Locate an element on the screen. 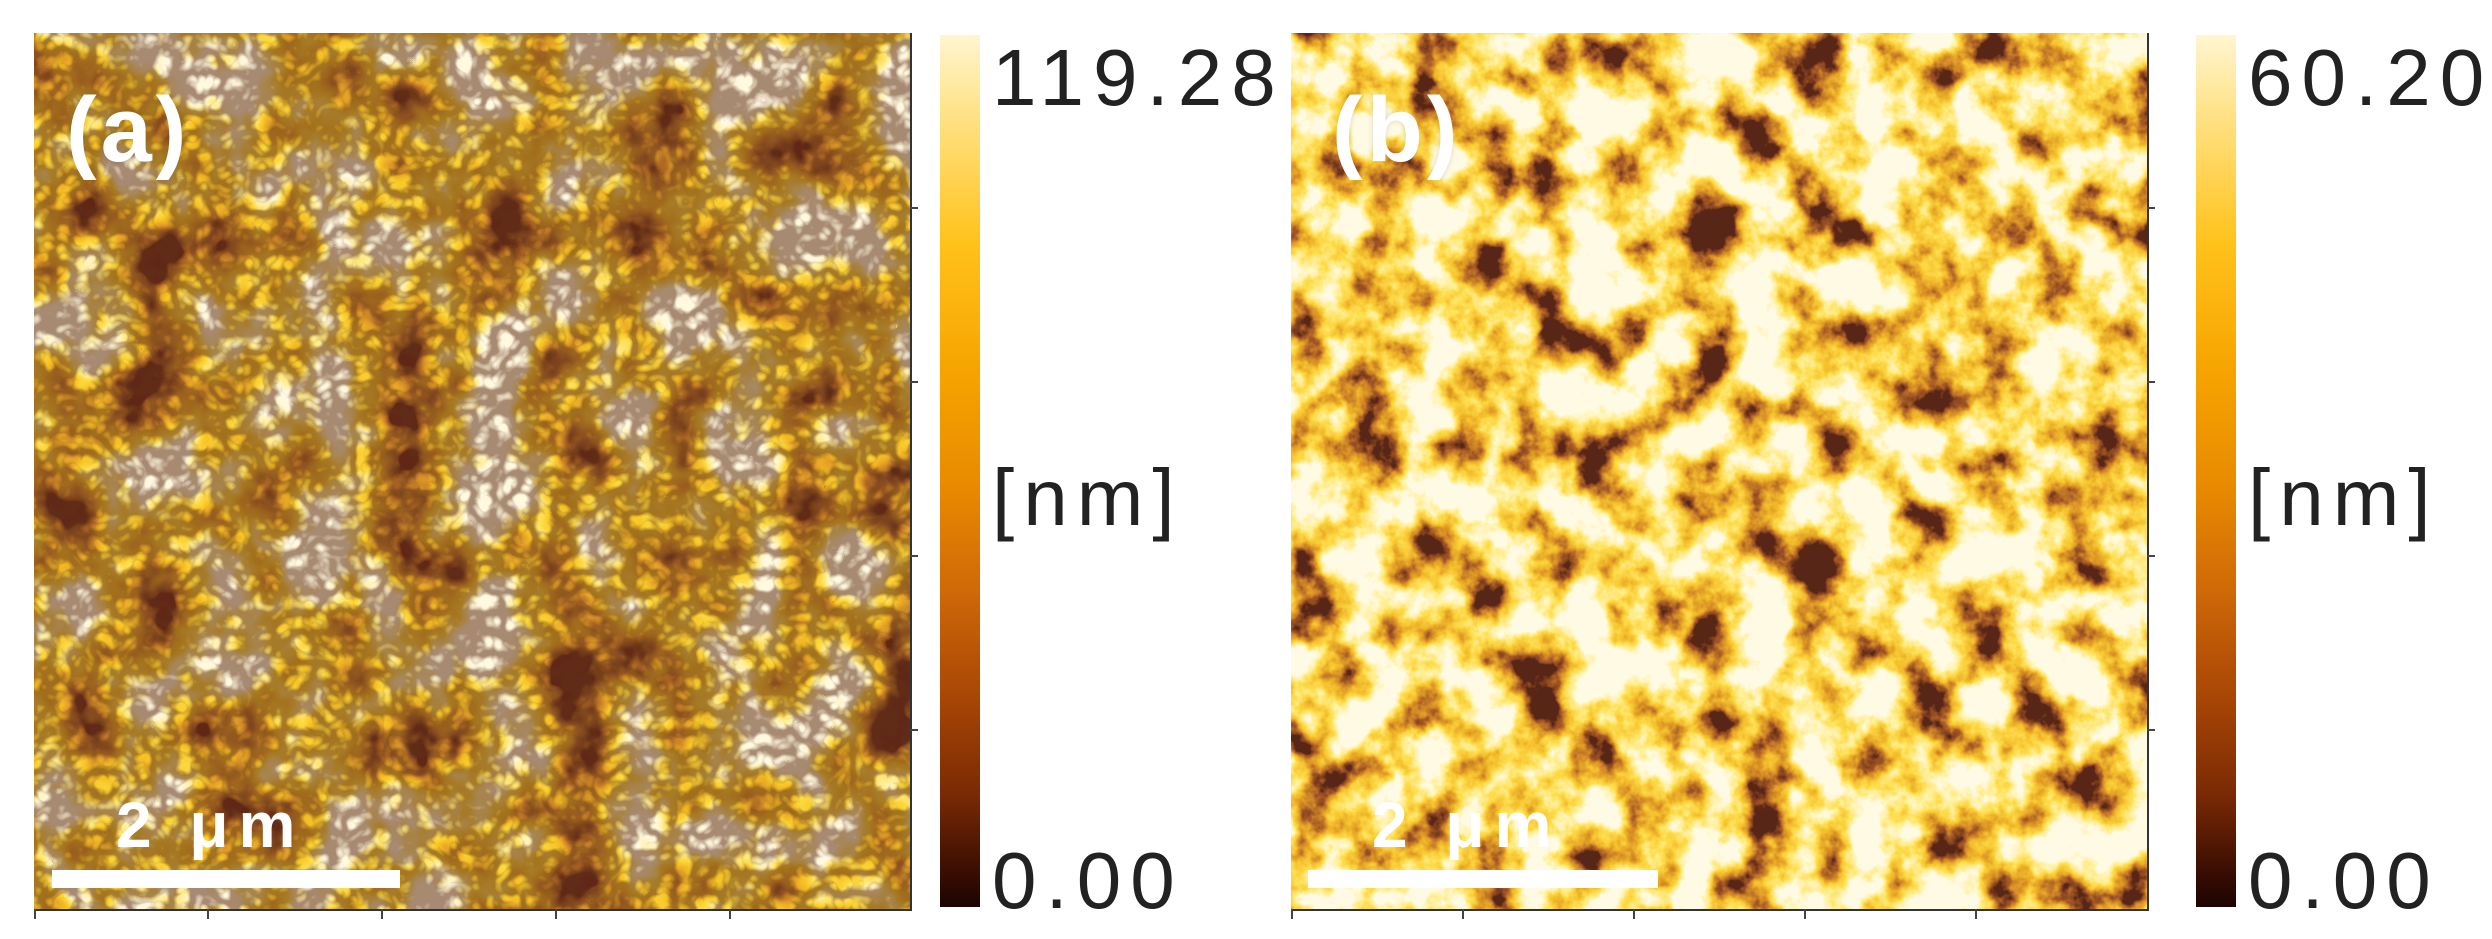 This screenshot has width=2492, height=939. scale-bar-label-a: 2 μm is located at coordinates (211, 825).